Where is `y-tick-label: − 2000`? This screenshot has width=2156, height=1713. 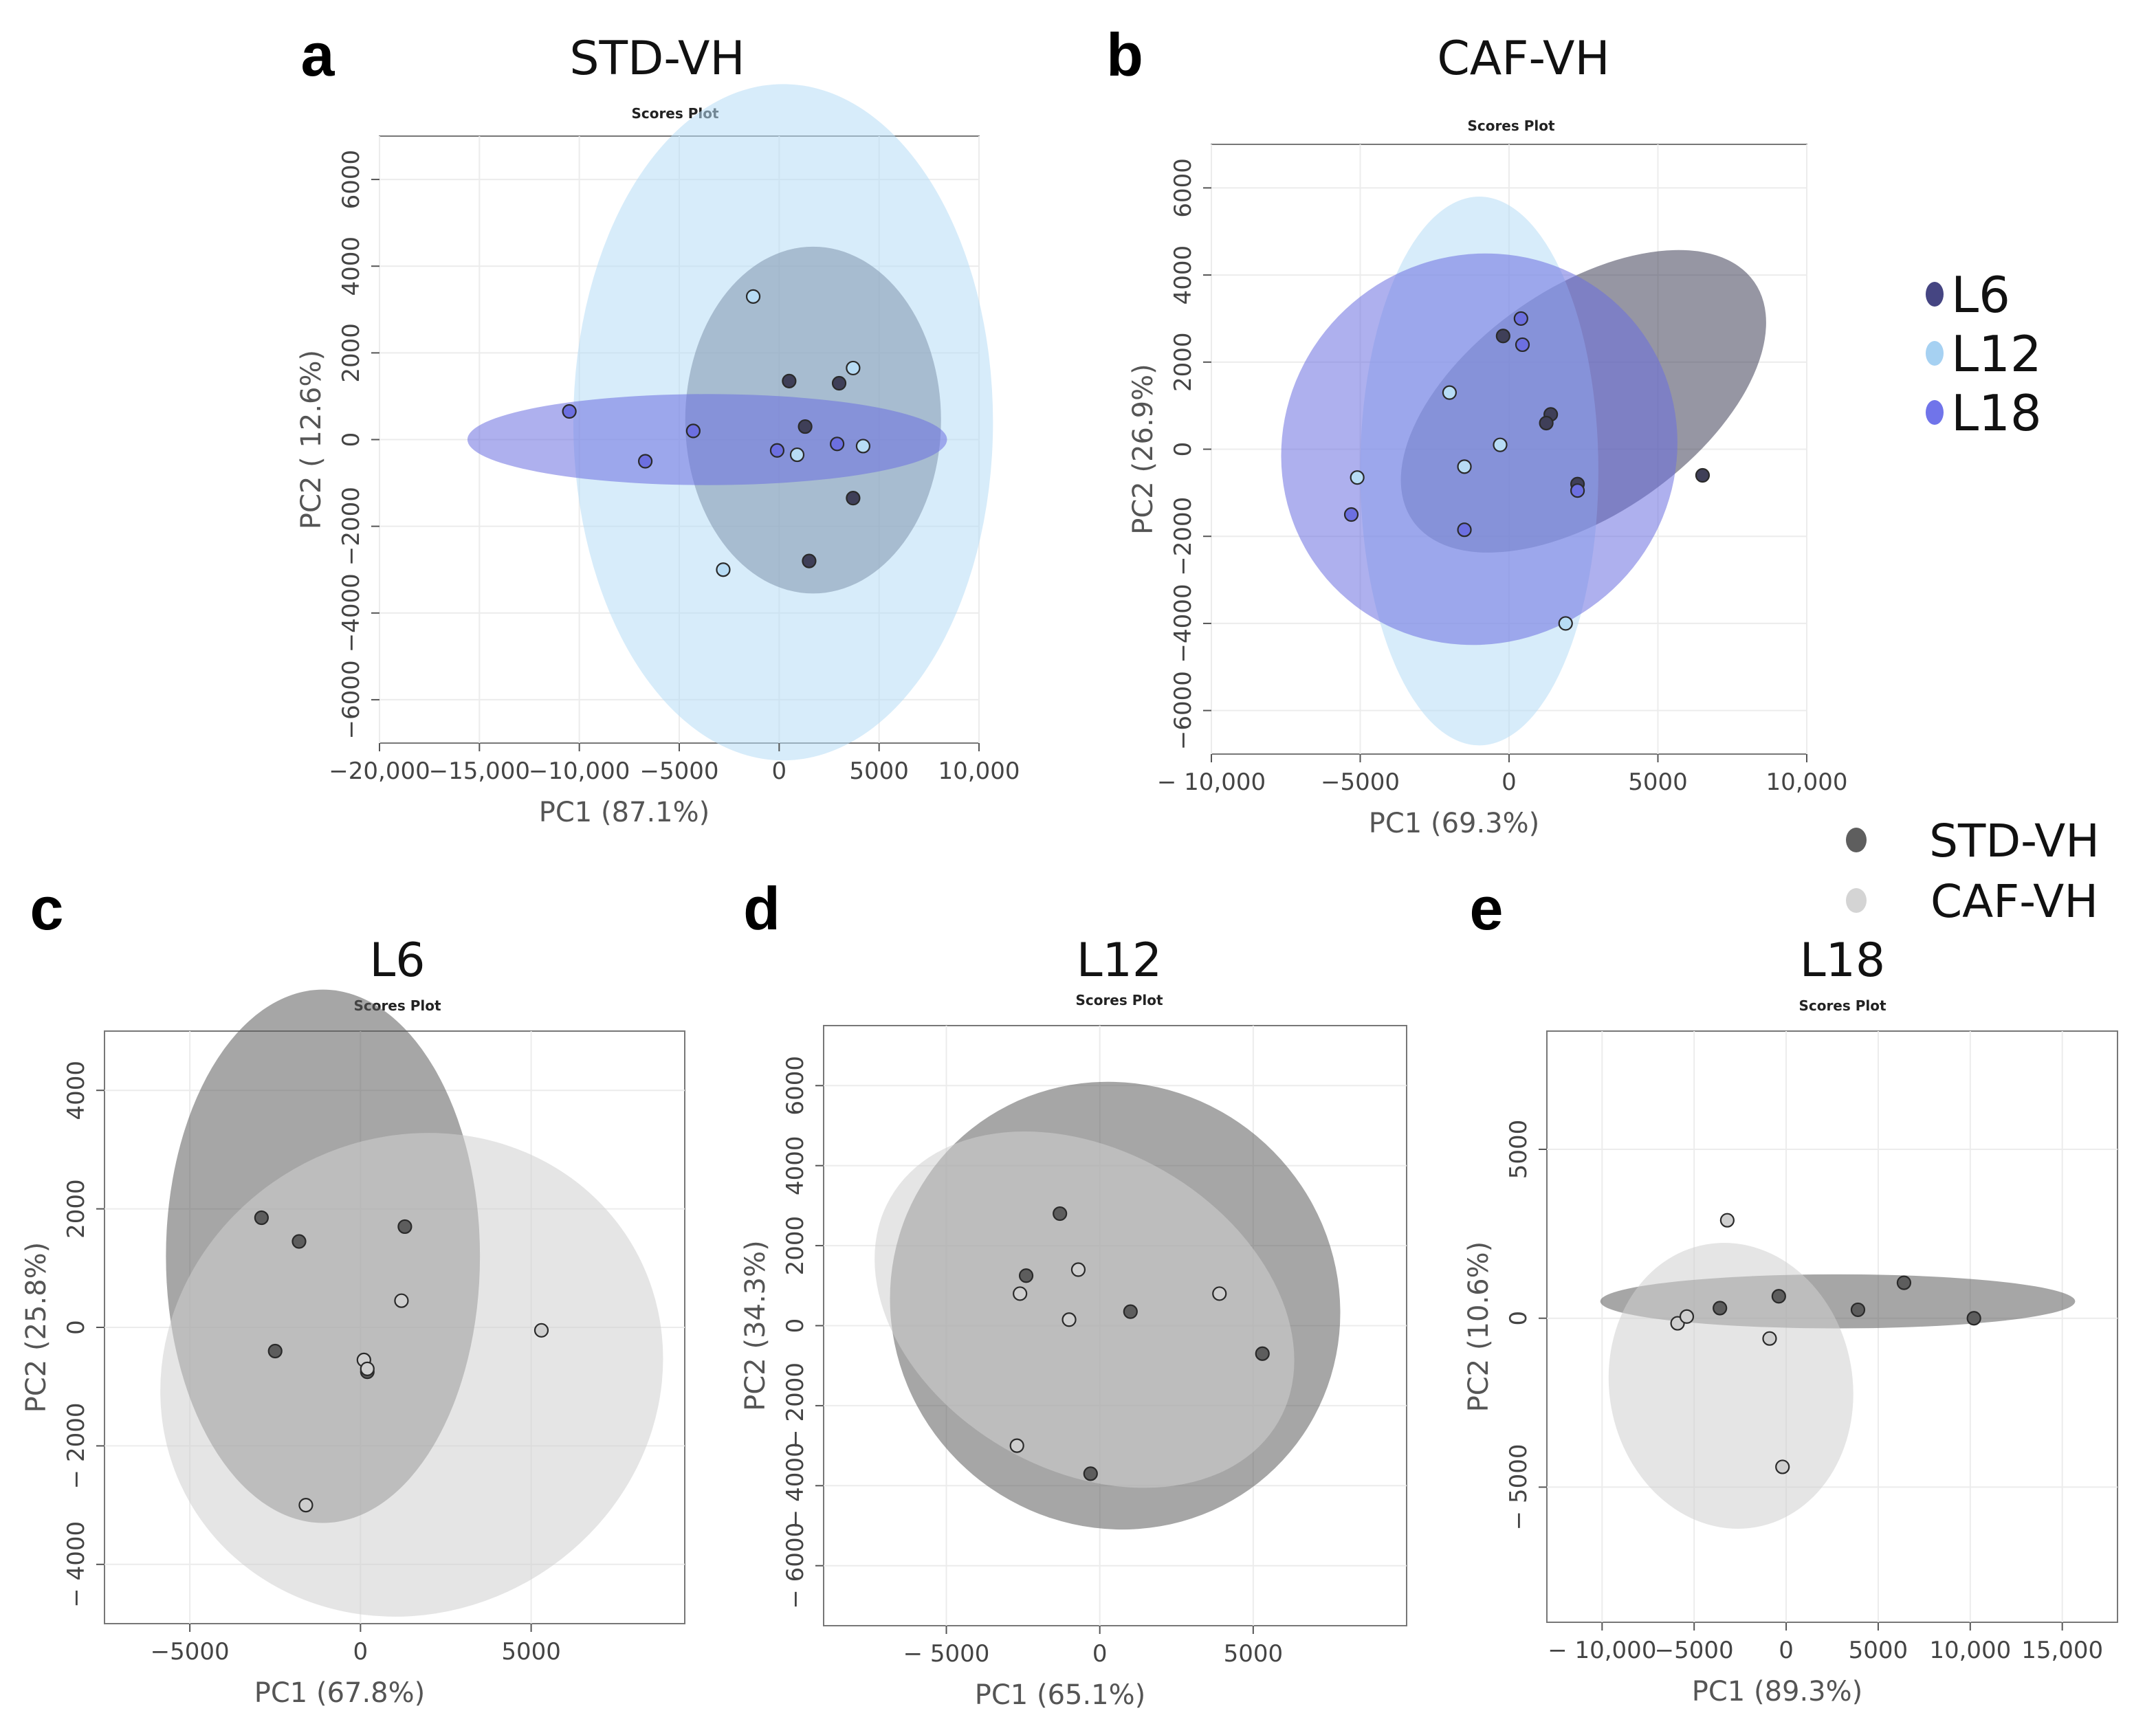
y-tick-label: − 2000 is located at coordinates (796, 1406).